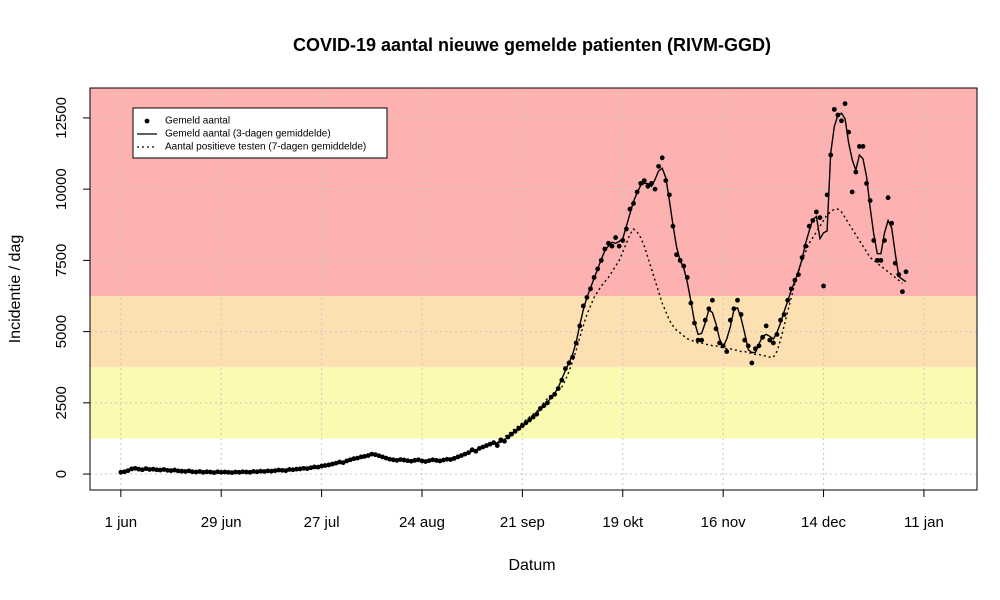  Describe the element at coordinates (121, 522) in the screenshot. I see `x-tick-label: 1 jun` at that location.